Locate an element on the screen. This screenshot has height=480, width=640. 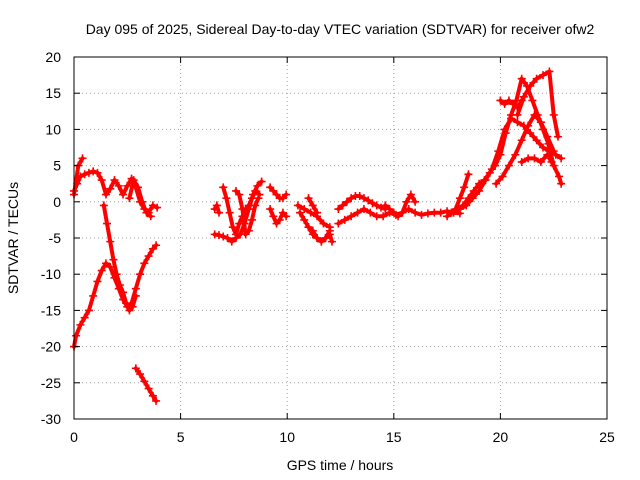
y-tick-label: -5 is located at coordinates (55, 238).